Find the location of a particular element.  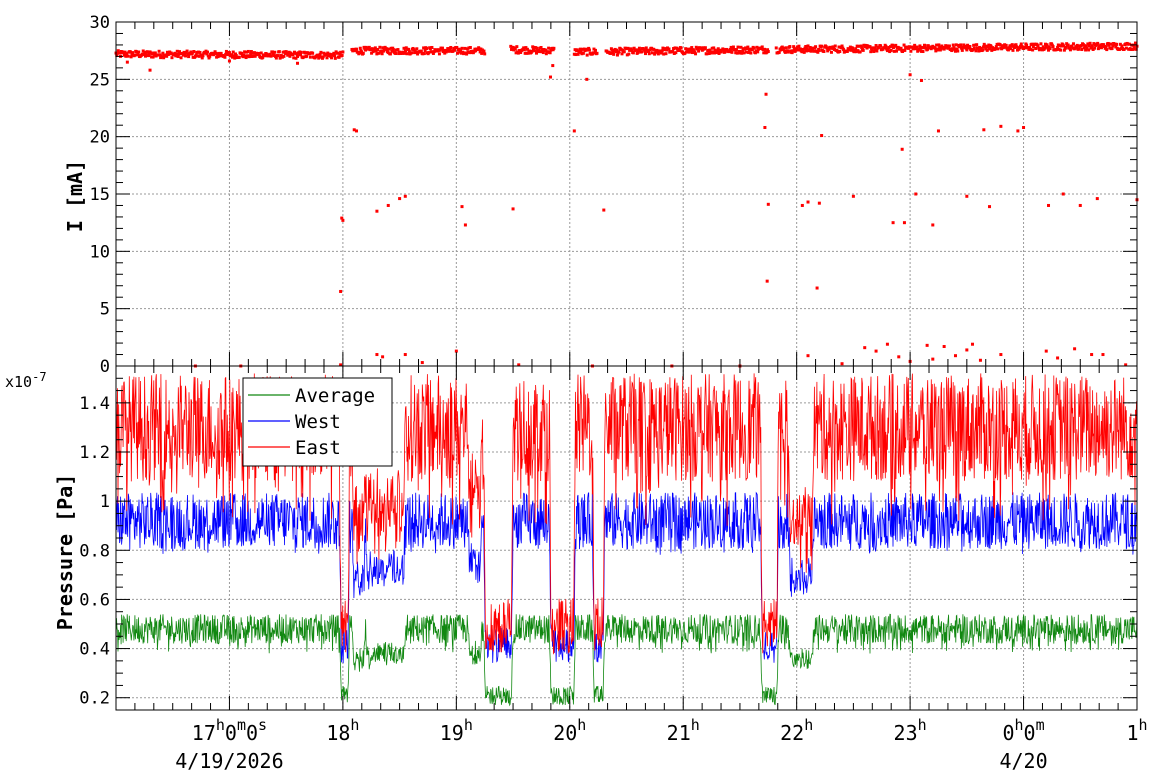

x-date-label: 4/19/2026 is located at coordinates (229, 761).